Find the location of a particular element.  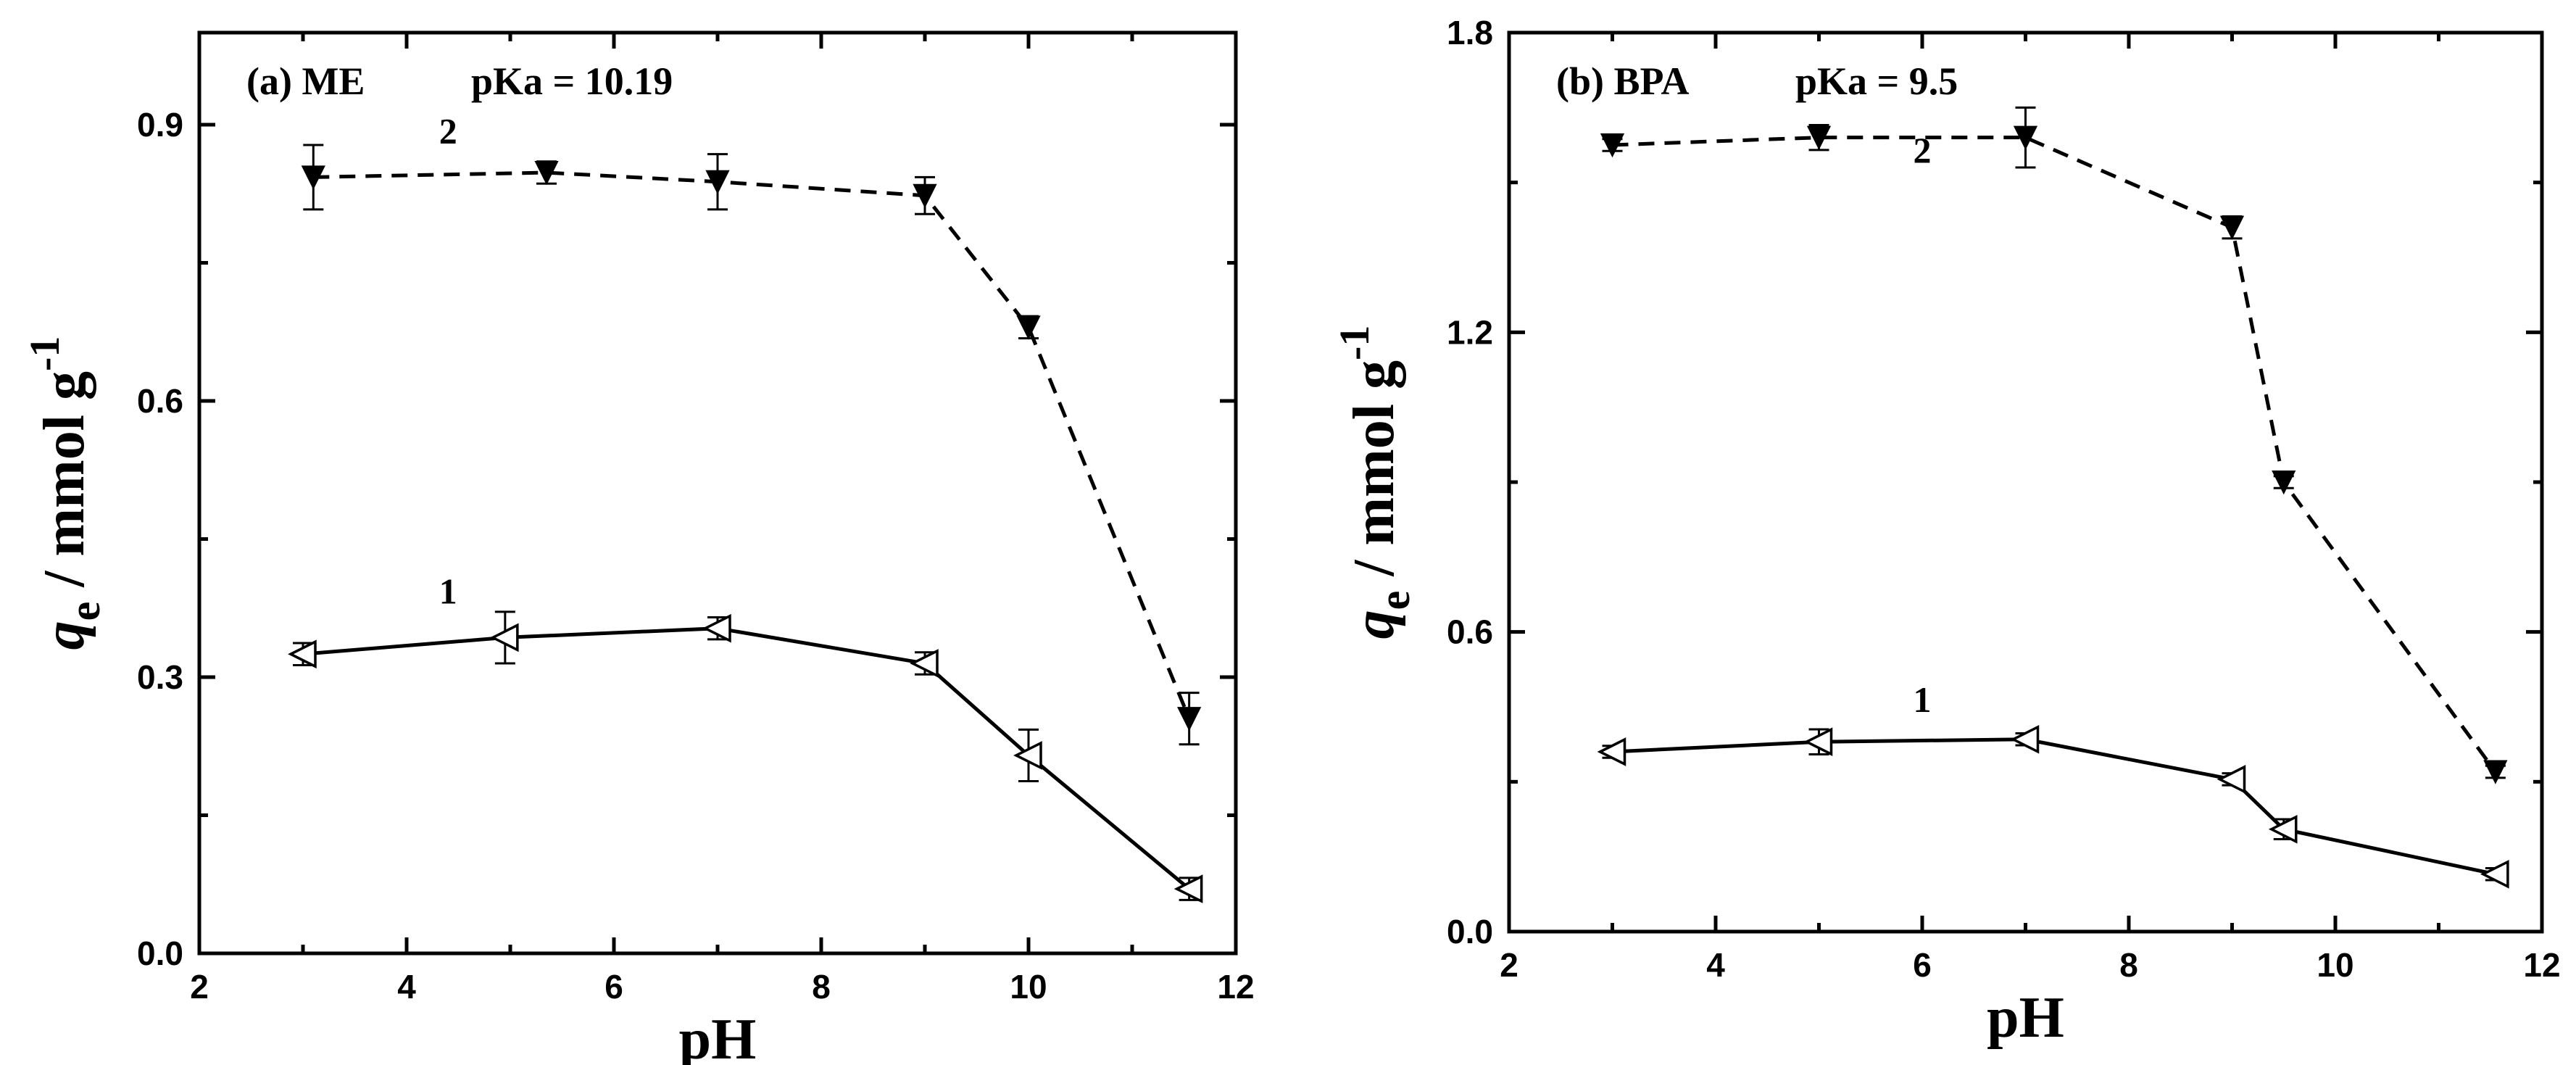

chart-b-y-tick-label: 0.6 is located at coordinates (1470, 632).